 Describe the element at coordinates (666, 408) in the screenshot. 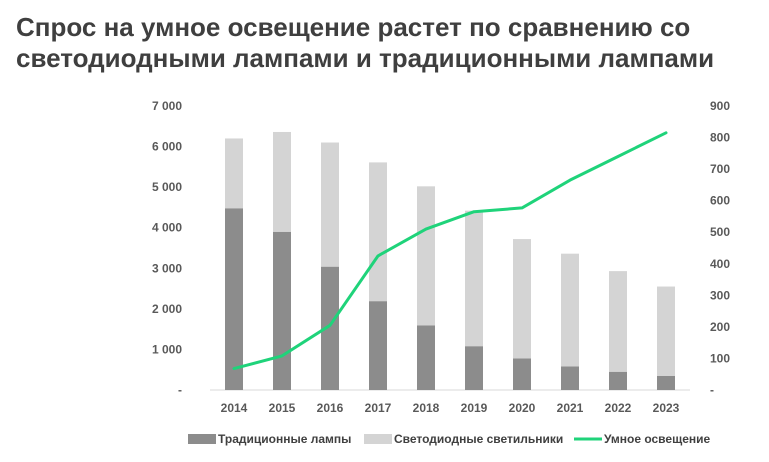

I see `x-tick-label: 2023` at that location.